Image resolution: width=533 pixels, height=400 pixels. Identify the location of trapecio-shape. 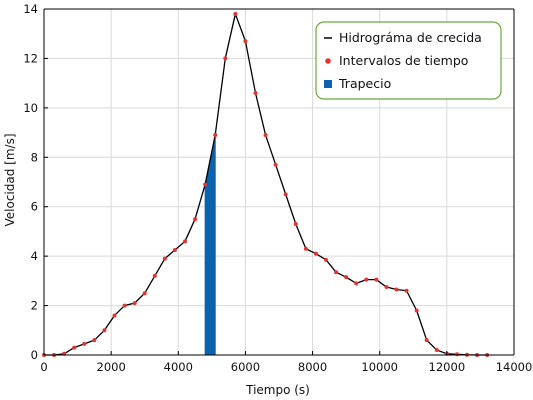
(210, 245).